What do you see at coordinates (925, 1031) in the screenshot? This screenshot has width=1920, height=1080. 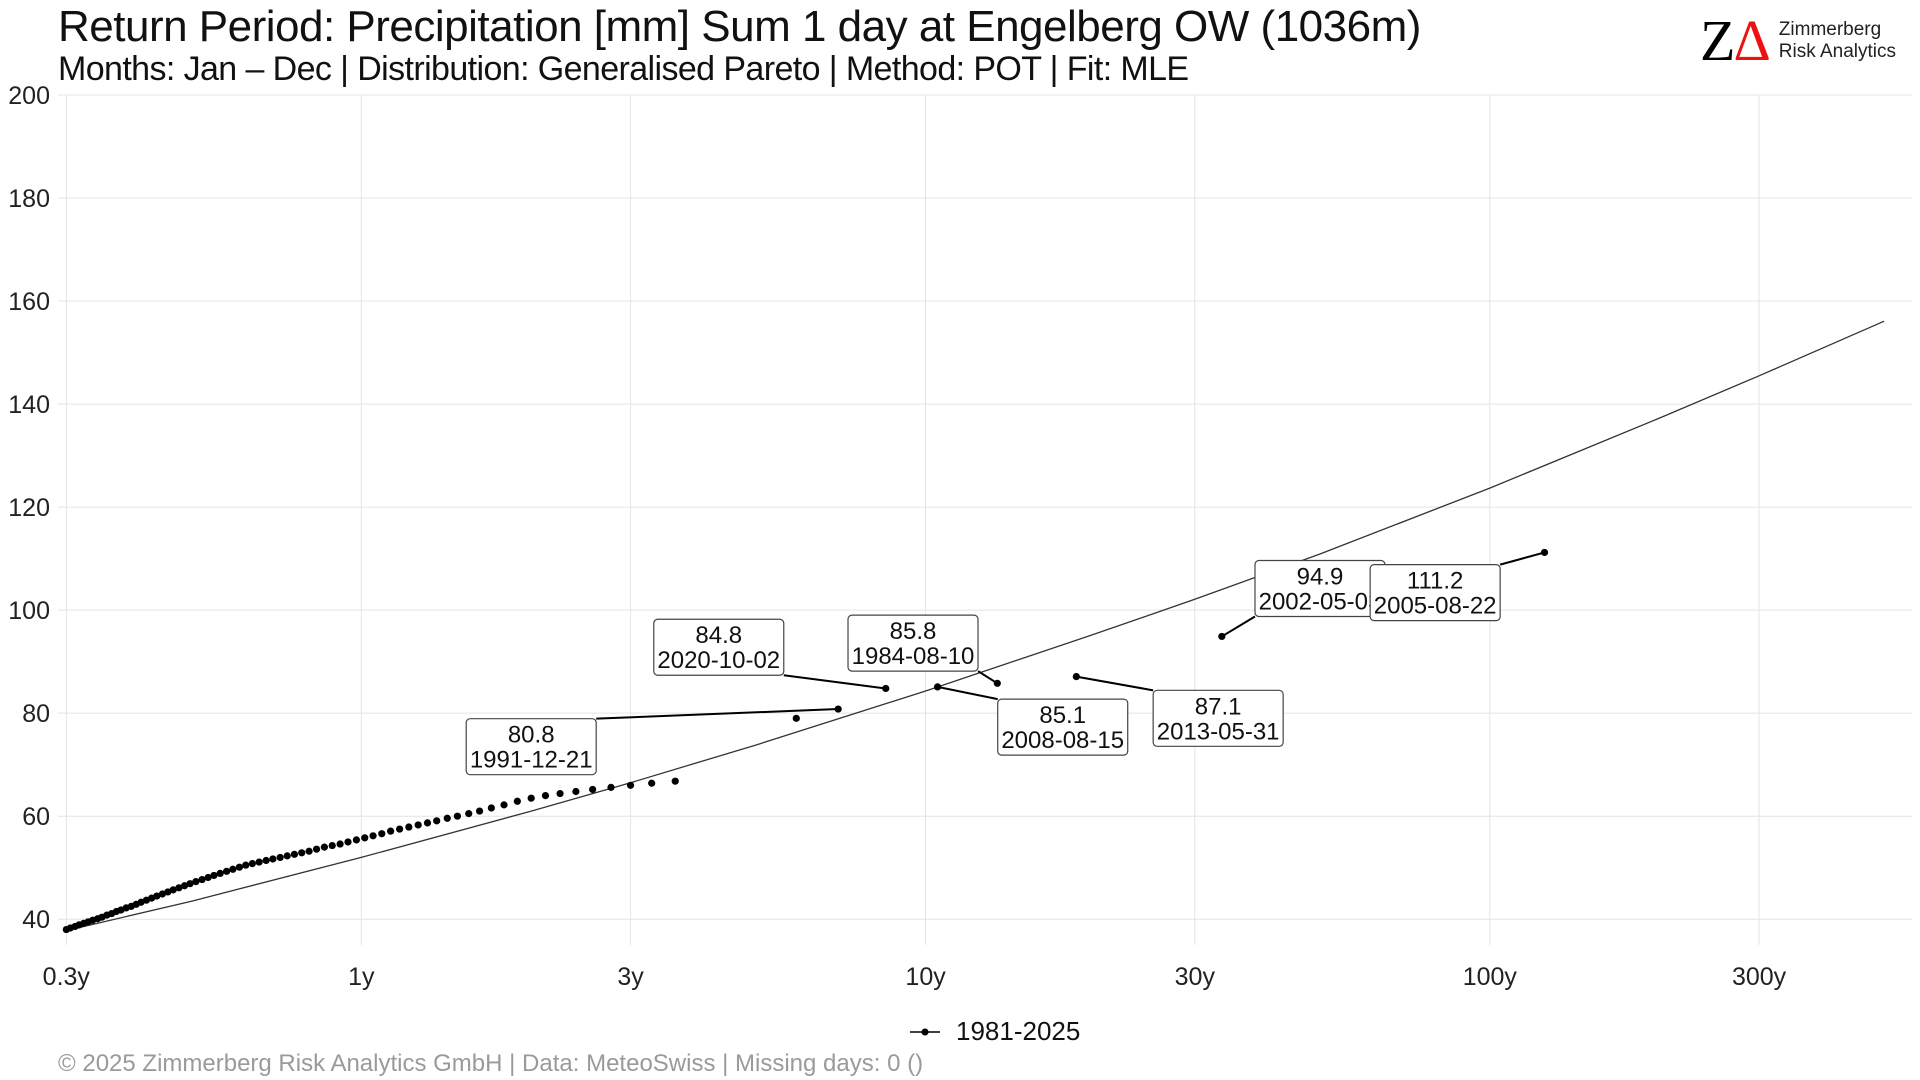 I see `legend-key-icon` at bounding box center [925, 1031].